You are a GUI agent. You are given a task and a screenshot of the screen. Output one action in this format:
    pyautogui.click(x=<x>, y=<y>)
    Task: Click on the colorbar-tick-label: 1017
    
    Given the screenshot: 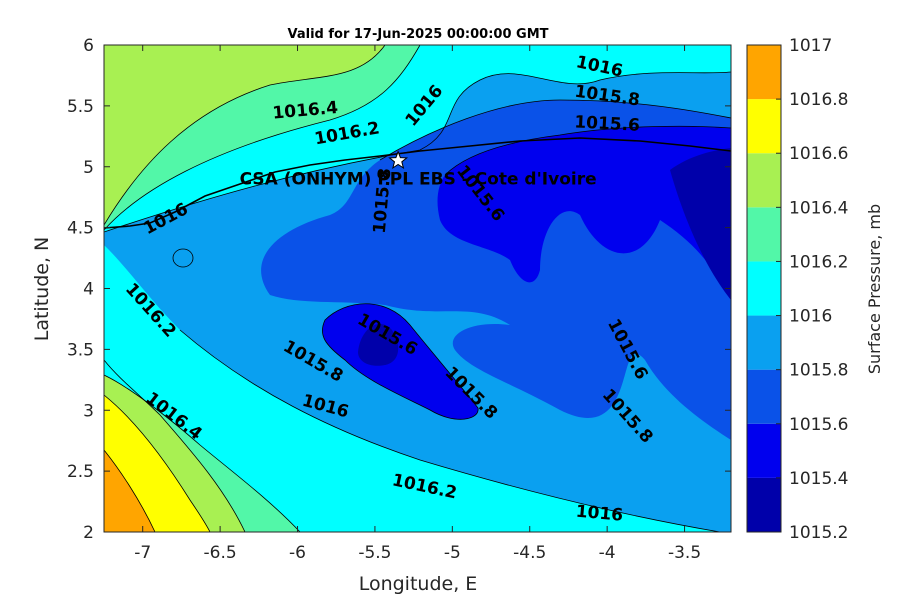 What is the action you would take?
    pyautogui.click(x=810, y=46)
    